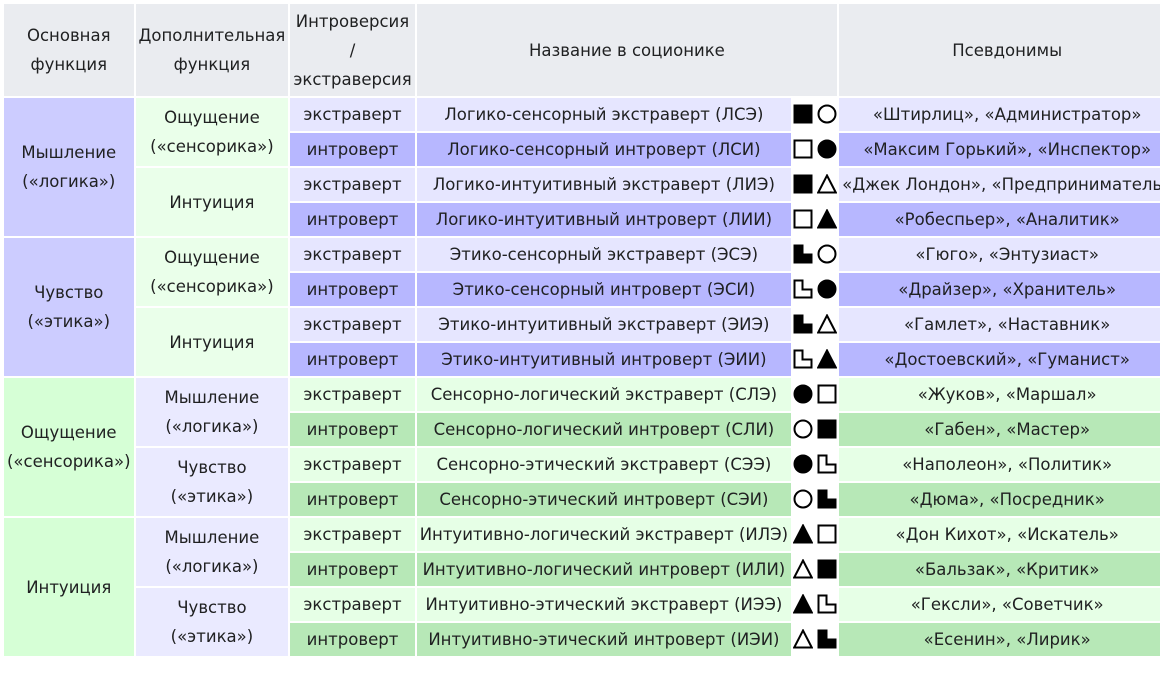 The width and height of the screenshot is (1160, 690). What do you see at coordinates (604, 254) in the screenshot?
I see `type-name-cell: Этико-сенсорный экстраверт (ЭСЭ)` at bounding box center [604, 254].